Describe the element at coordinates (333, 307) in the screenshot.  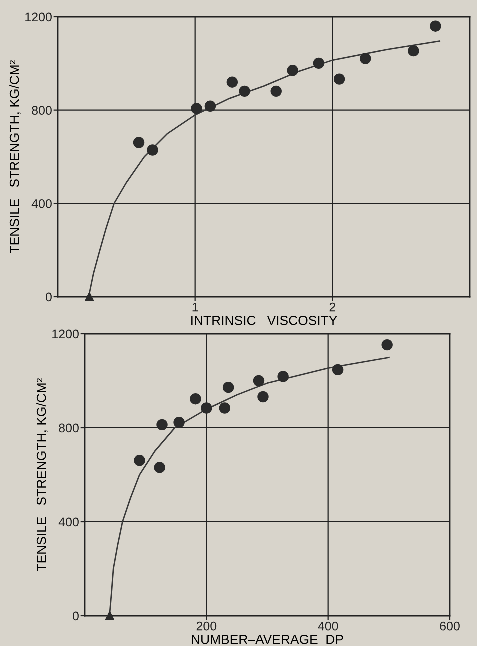
I see `x-tick-label: 2` at that location.